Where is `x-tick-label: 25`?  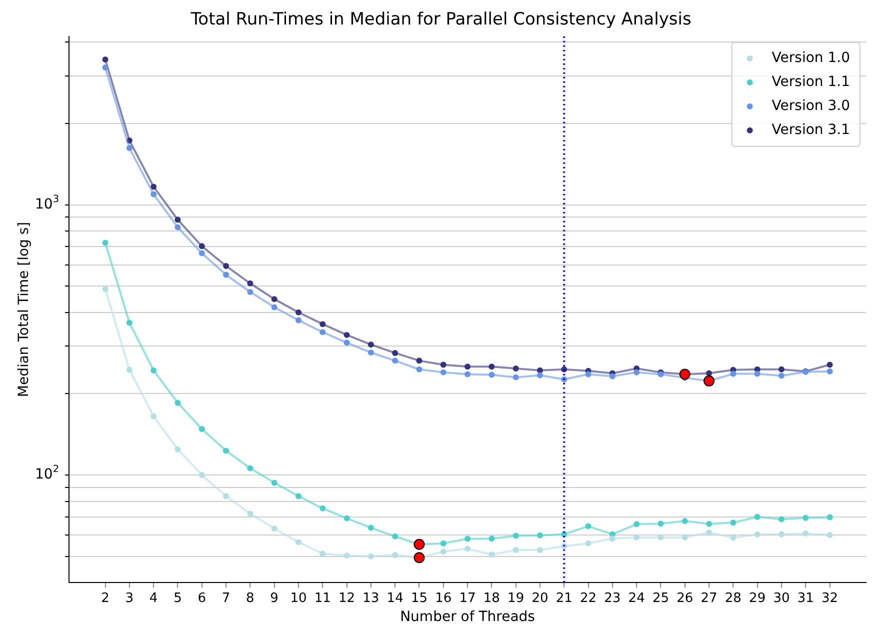 x-tick-label: 25 is located at coordinates (660, 598).